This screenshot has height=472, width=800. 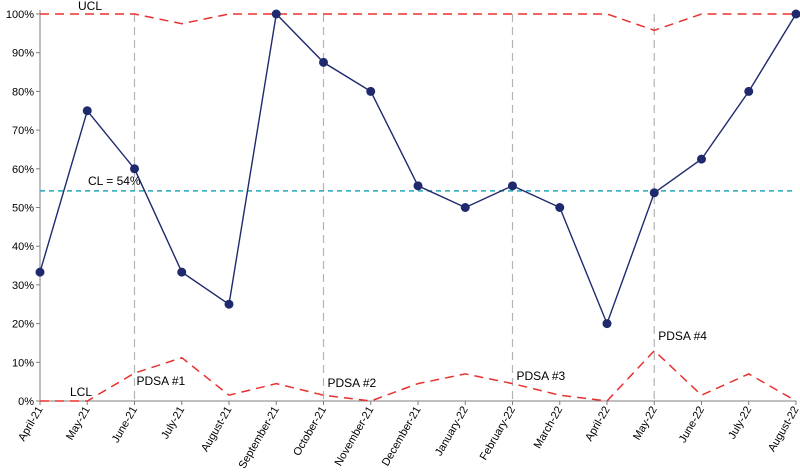 I want to click on ucl-label: UCL, so click(x=90, y=6).